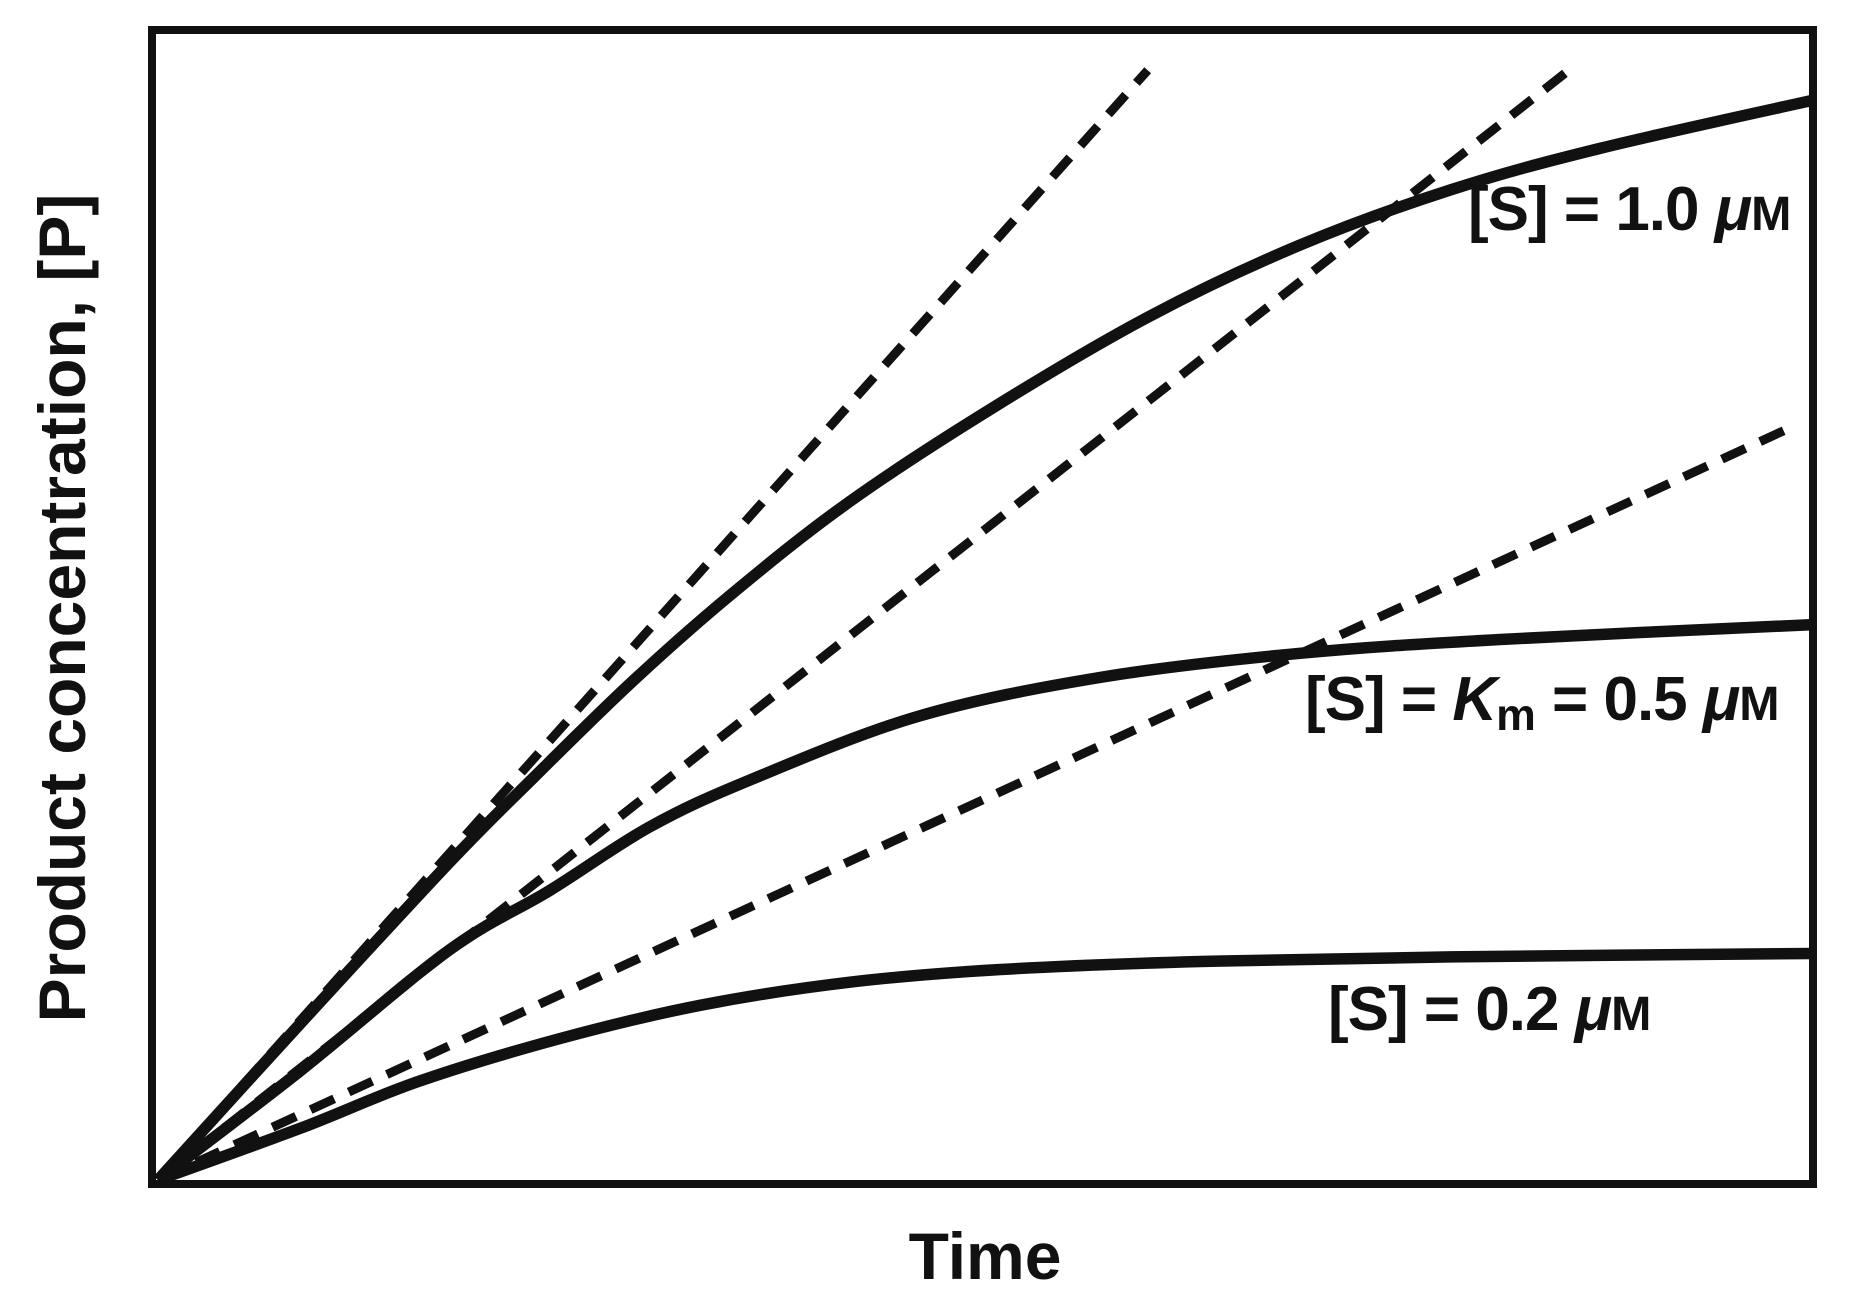 This screenshot has height=1300, width=1856. Describe the element at coordinates (1516, 715) in the screenshot. I see `km-subscript: m` at that location.